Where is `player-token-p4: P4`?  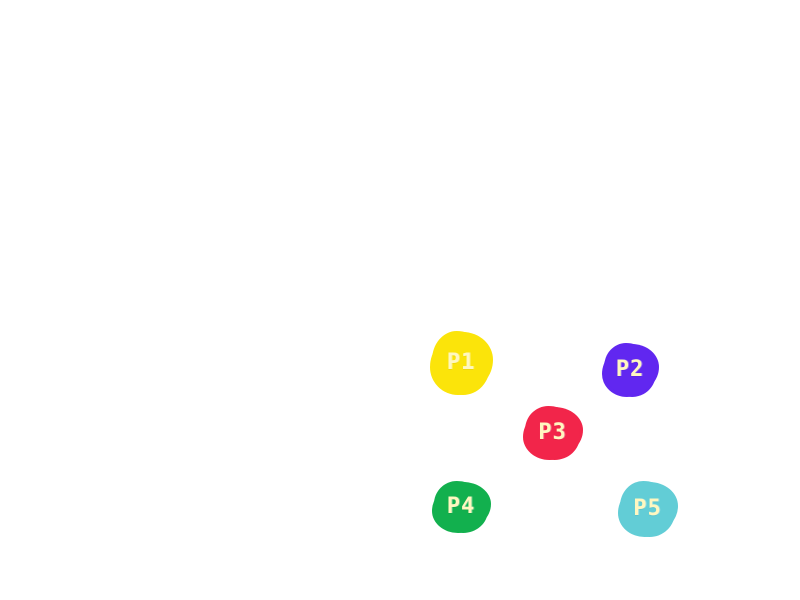
player-token-p4: P4 is located at coordinates (461, 507).